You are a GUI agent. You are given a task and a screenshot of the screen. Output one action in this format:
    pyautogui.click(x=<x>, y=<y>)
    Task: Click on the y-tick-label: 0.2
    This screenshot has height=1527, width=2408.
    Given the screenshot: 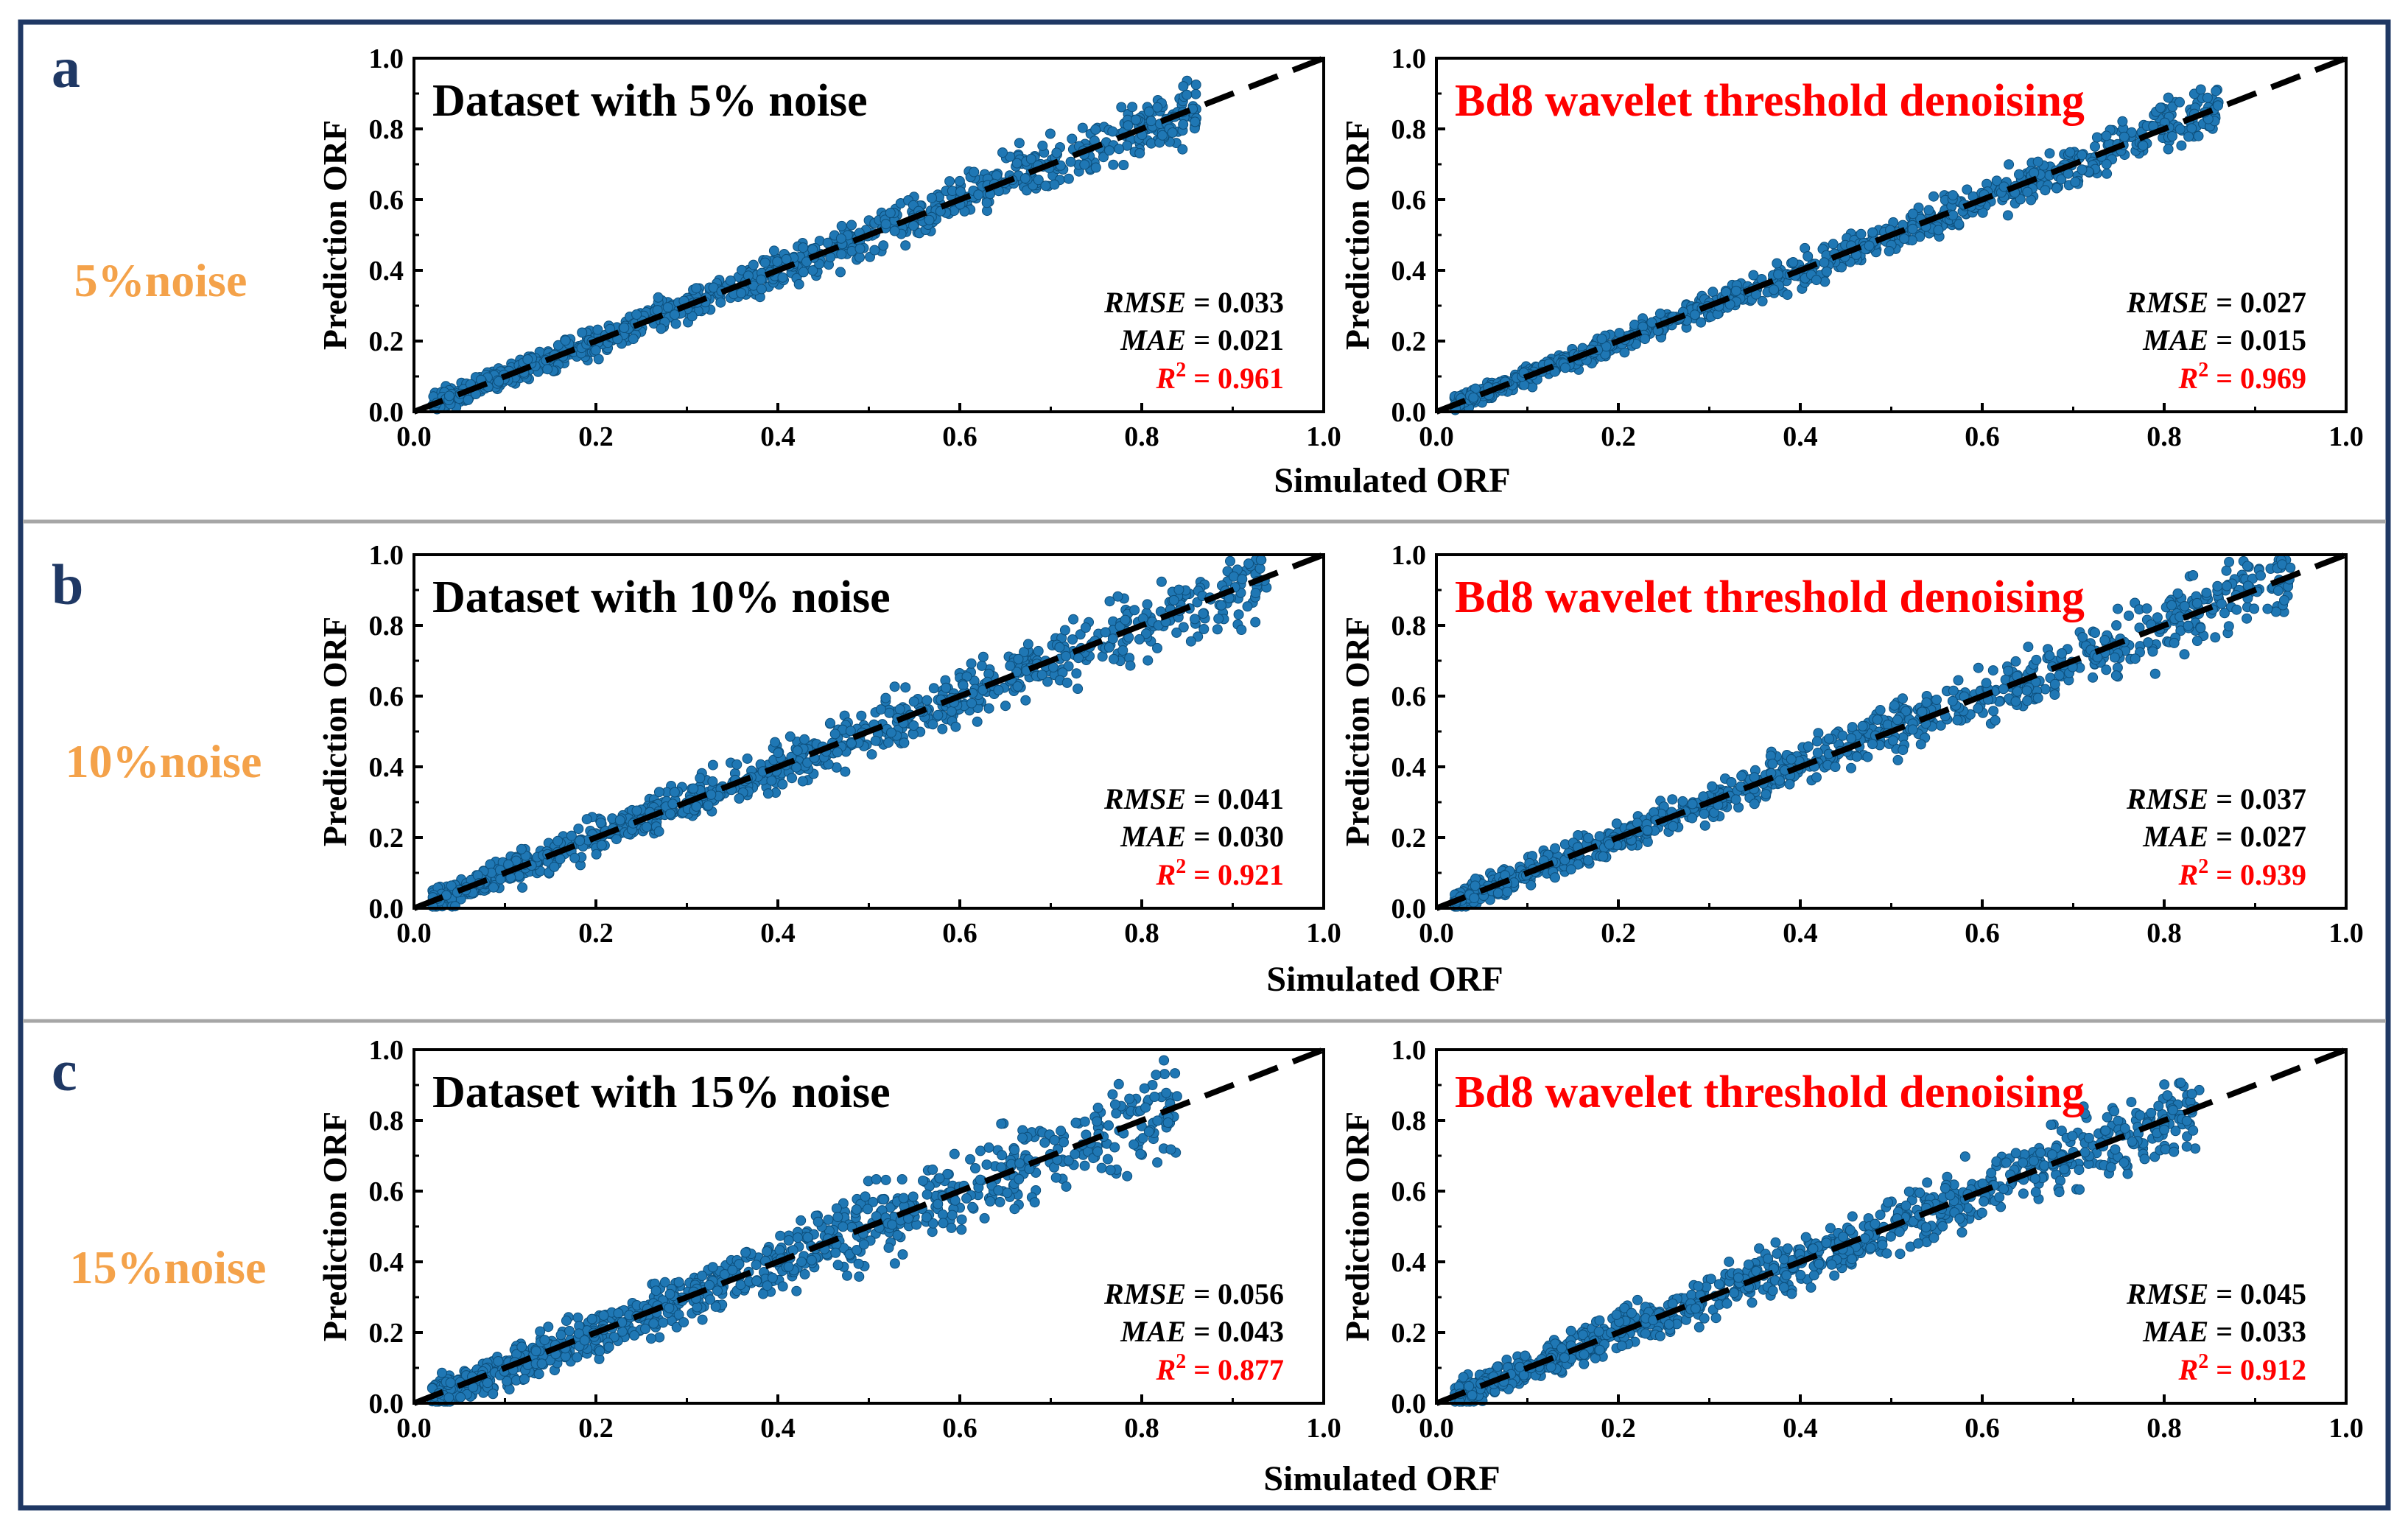 What is the action you would take?
    pyautogui.click(x=1409, y=839)
    